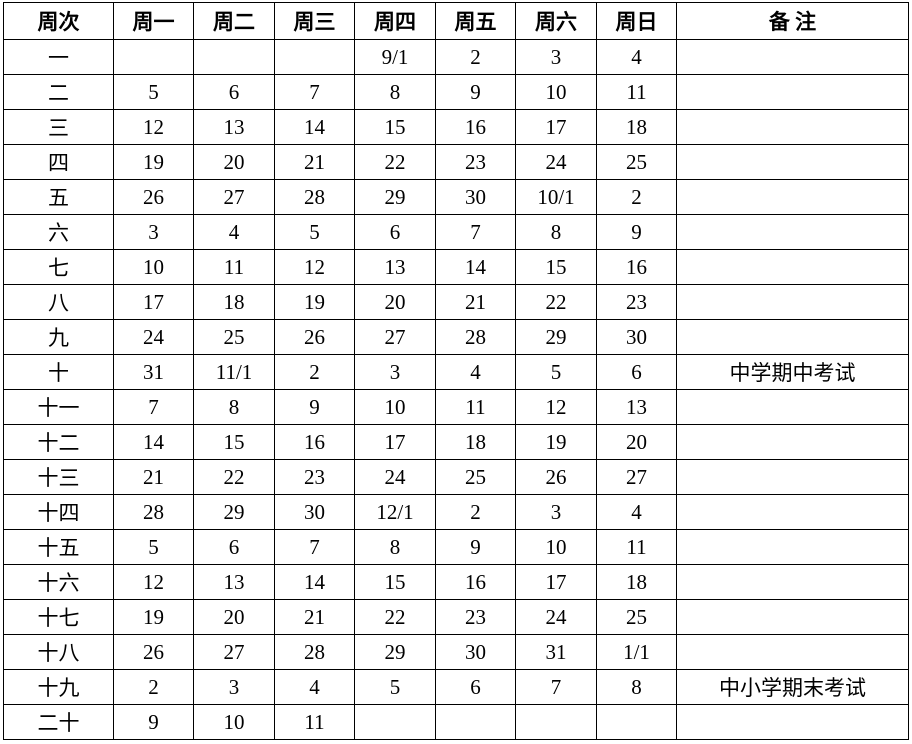 This screenshot has height=744, width=912. What do you see at coordinates (58, 512) in the screenshot?
I see `week-cell: 十四` at bounding box center [58, 512].